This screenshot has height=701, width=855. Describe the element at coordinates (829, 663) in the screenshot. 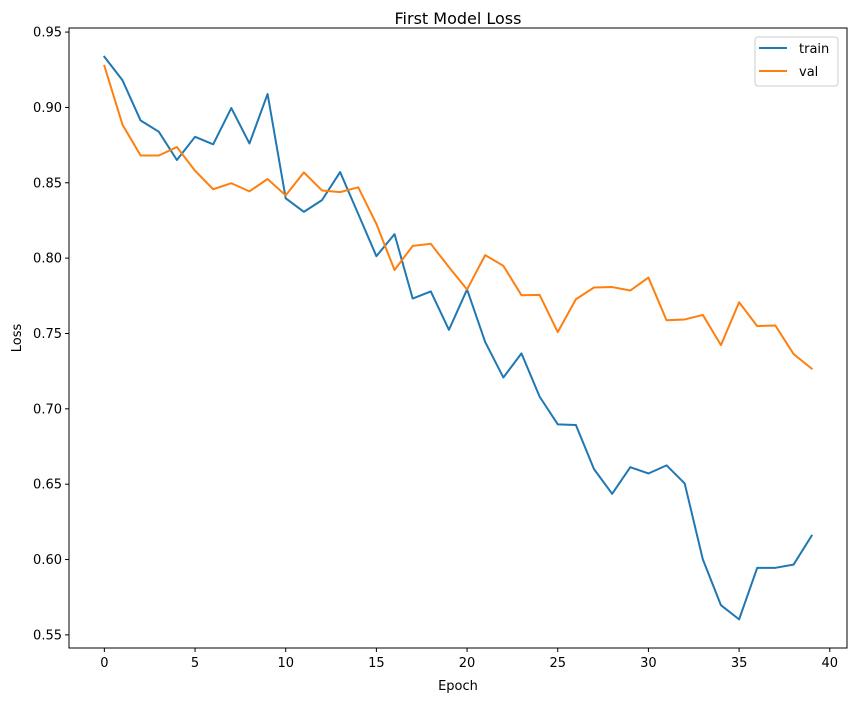

I see `x-tick-label: 40` at that location.